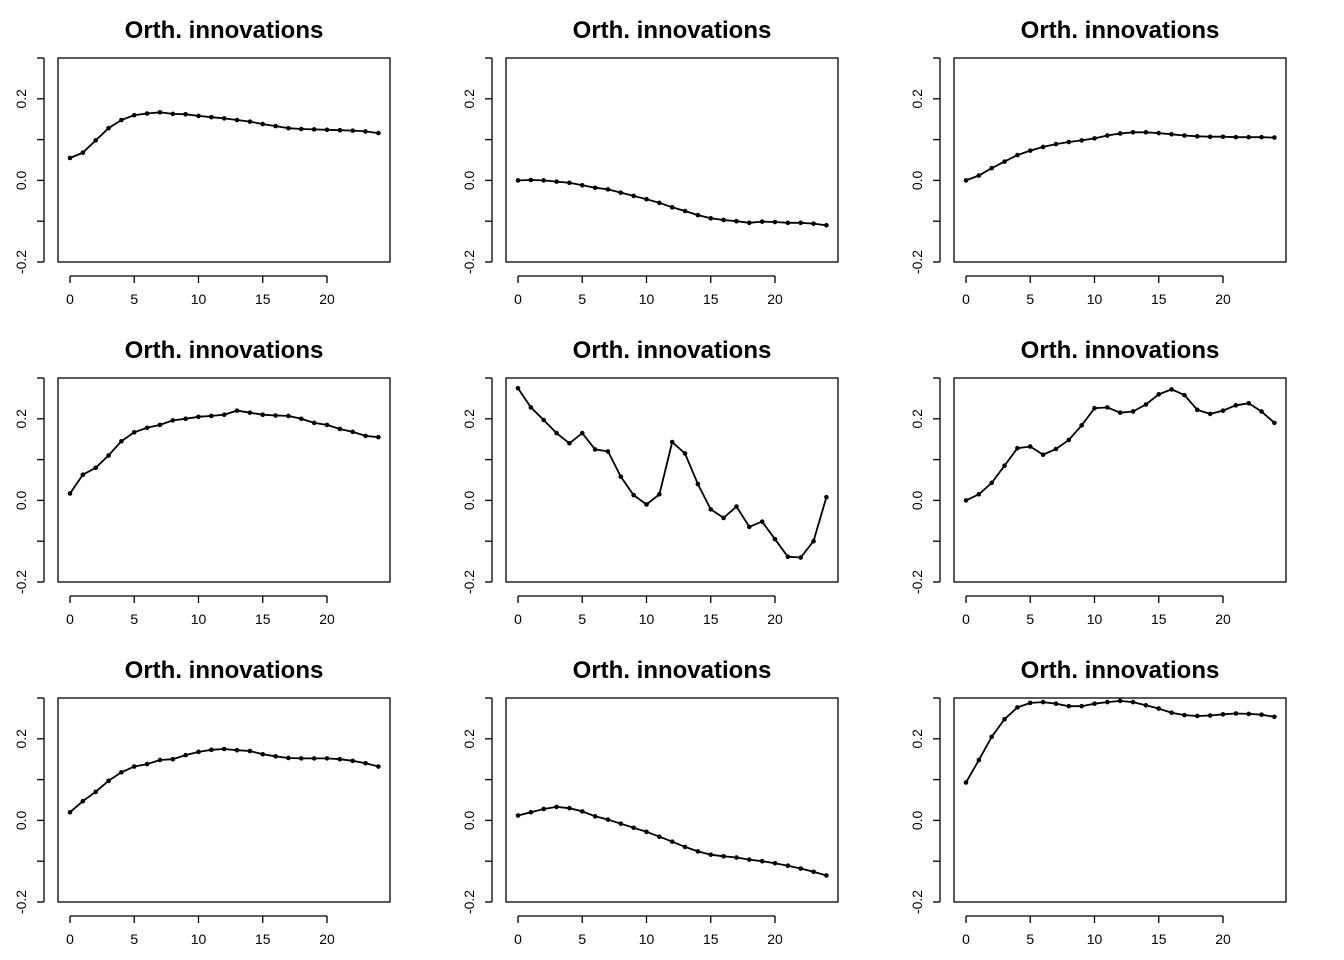 The height and width of the screenshot is (960, 1344). Describe the element at coordinates (1159, 939) in the screenshot. I see `x-tick-label: 15` at that location.